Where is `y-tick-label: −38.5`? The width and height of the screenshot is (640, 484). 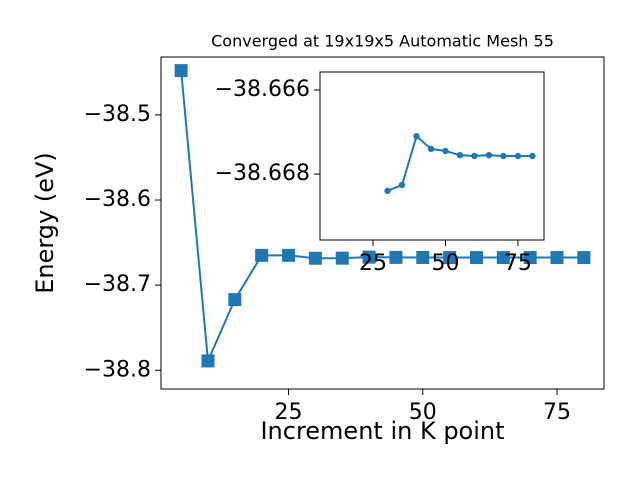 y-tick-label: −38.5 is located at coordinates (117, 114).